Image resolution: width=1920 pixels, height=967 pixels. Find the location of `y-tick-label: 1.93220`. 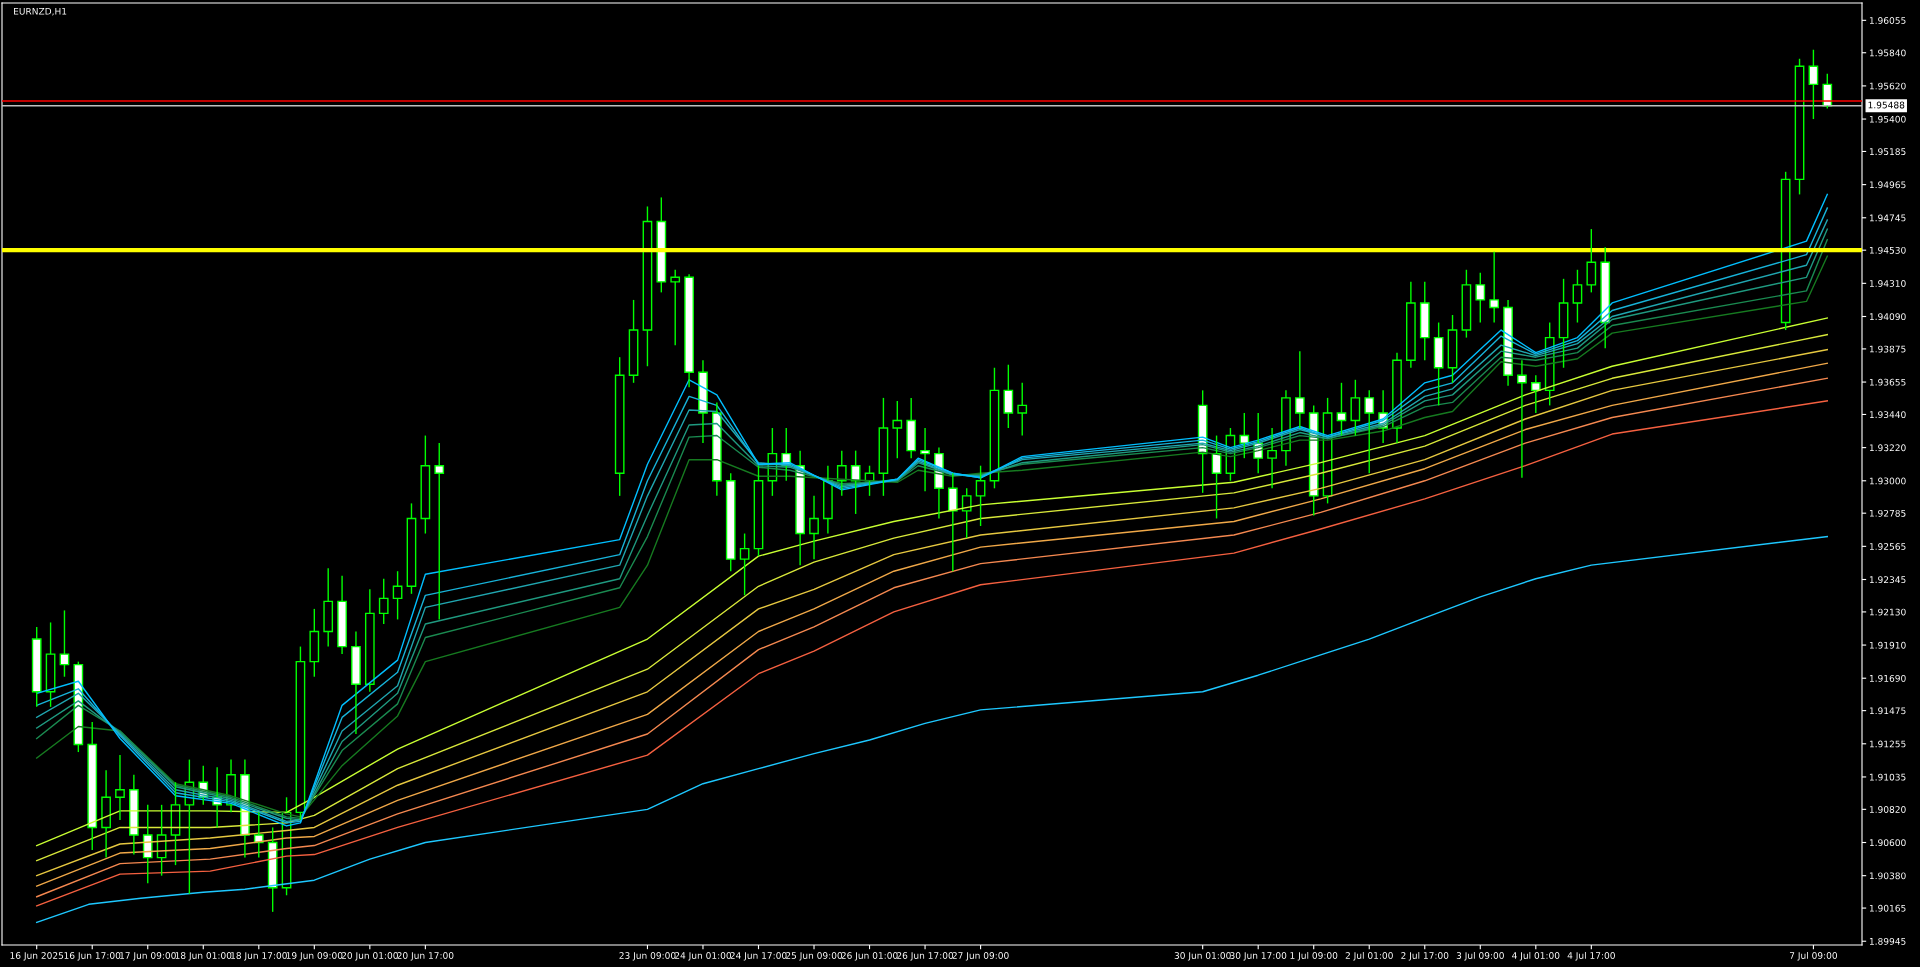

y-tick-label: 1.93220 is located at coordinates (1887, 448).